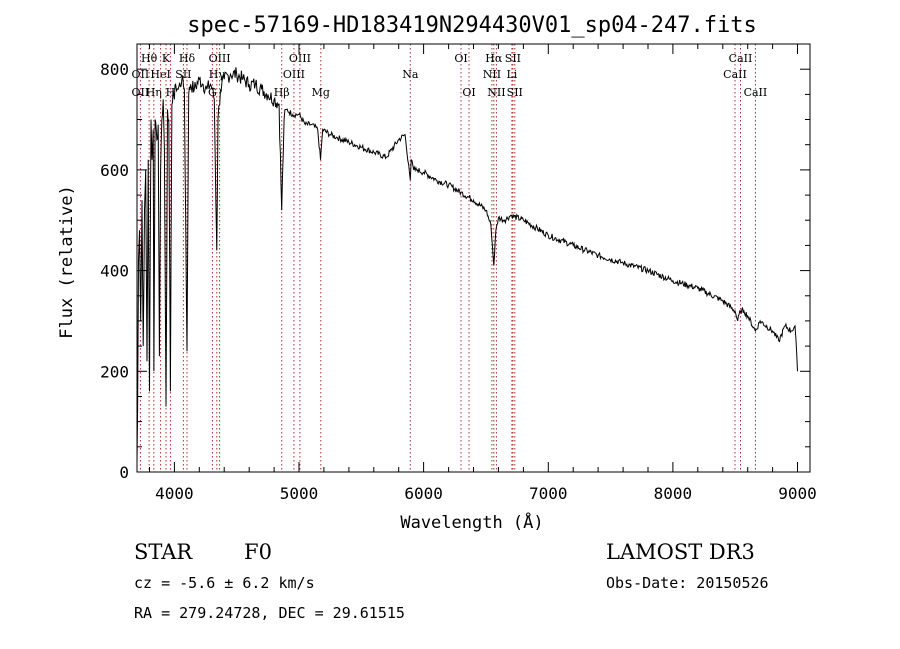 The image size is (900, 649). Describe the element at coordinates (163, 552) in the screenshot. I see `object-type: STAR` at that location.